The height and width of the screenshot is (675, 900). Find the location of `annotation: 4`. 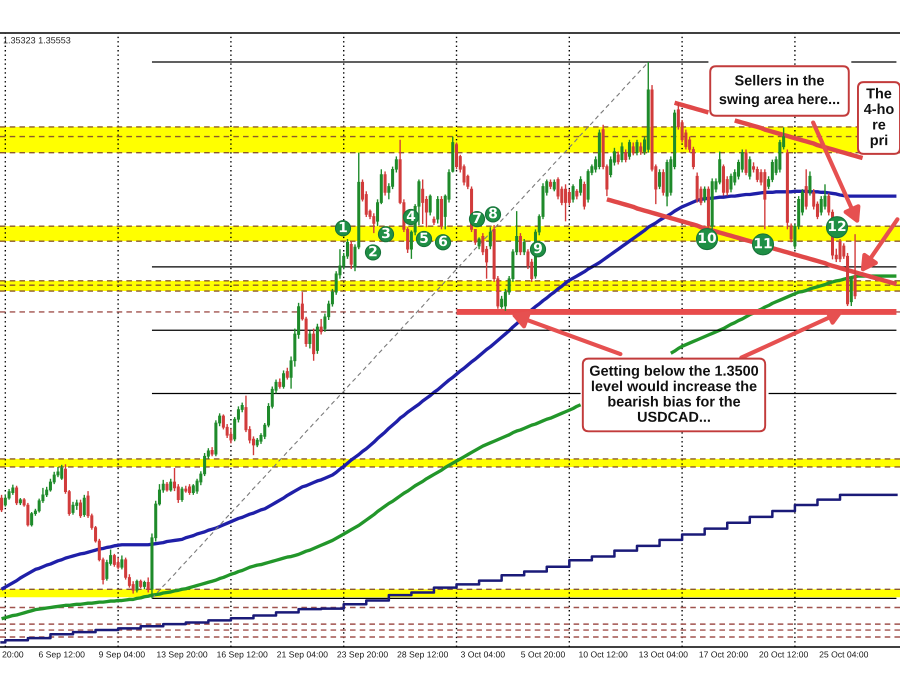

annotation: 4 is located at coordinates (411, 215).